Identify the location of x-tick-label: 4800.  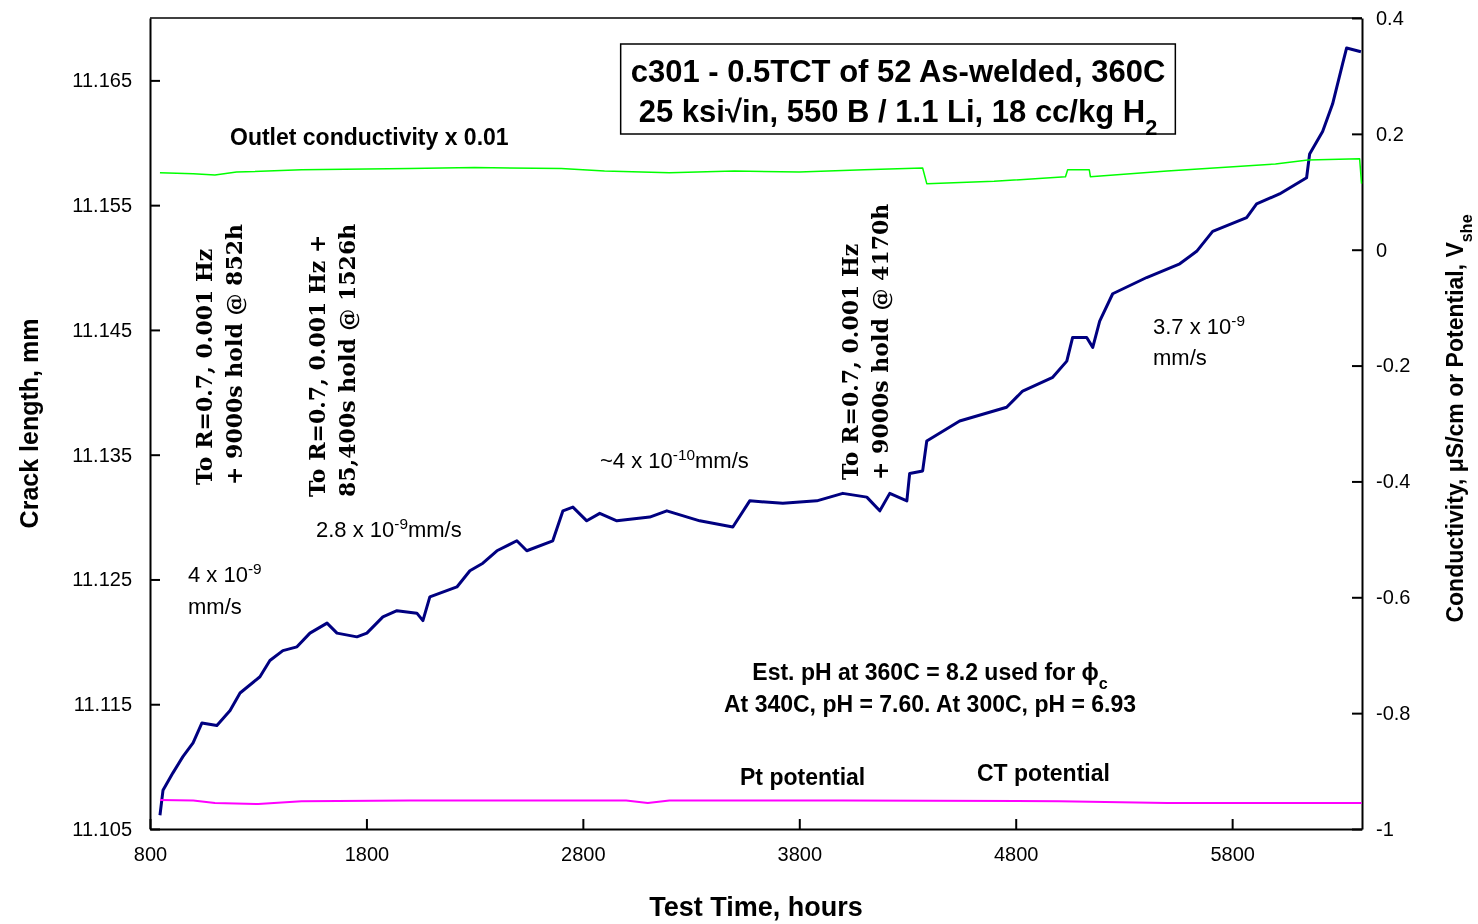
(1016, 854).